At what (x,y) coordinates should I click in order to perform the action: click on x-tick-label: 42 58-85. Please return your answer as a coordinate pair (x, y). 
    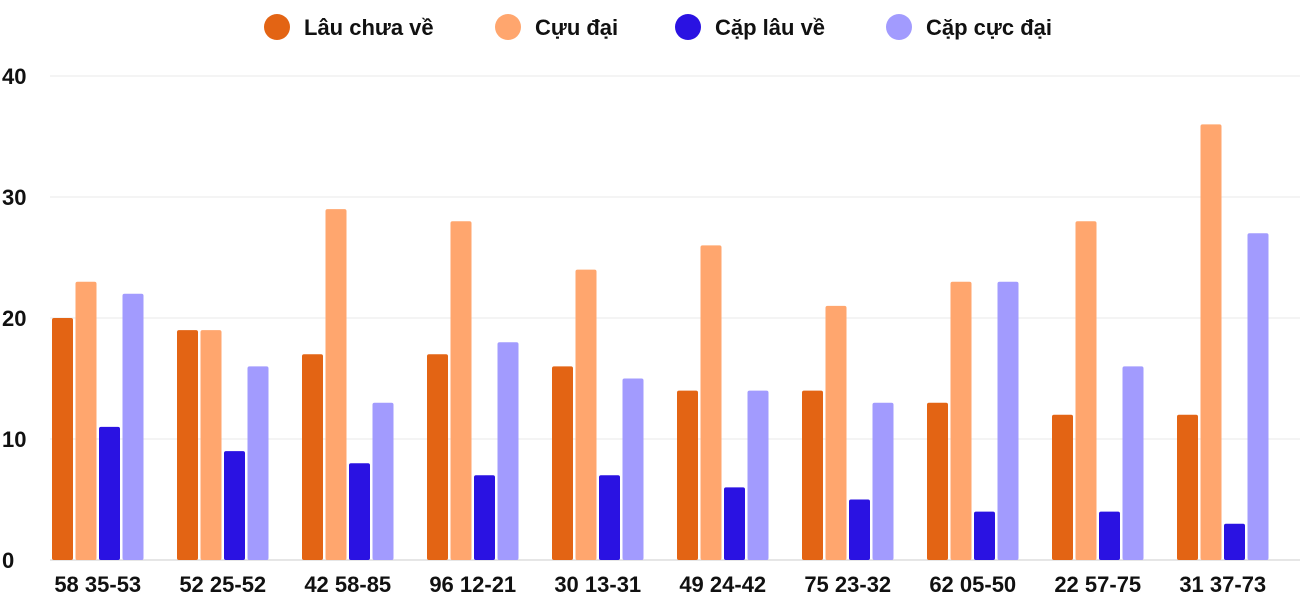
    Looking at the image, I should click on (347, 584).